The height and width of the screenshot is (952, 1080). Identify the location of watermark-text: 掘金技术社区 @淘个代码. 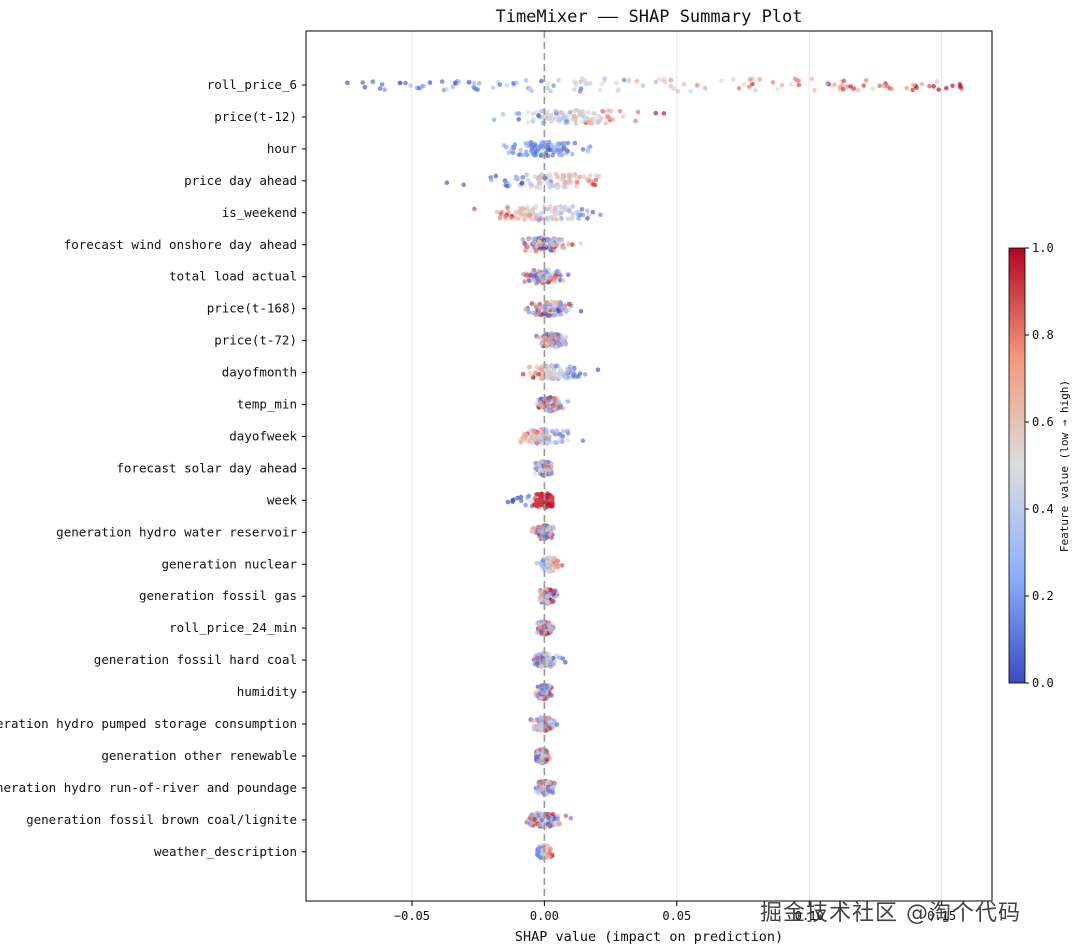
(890, 913).